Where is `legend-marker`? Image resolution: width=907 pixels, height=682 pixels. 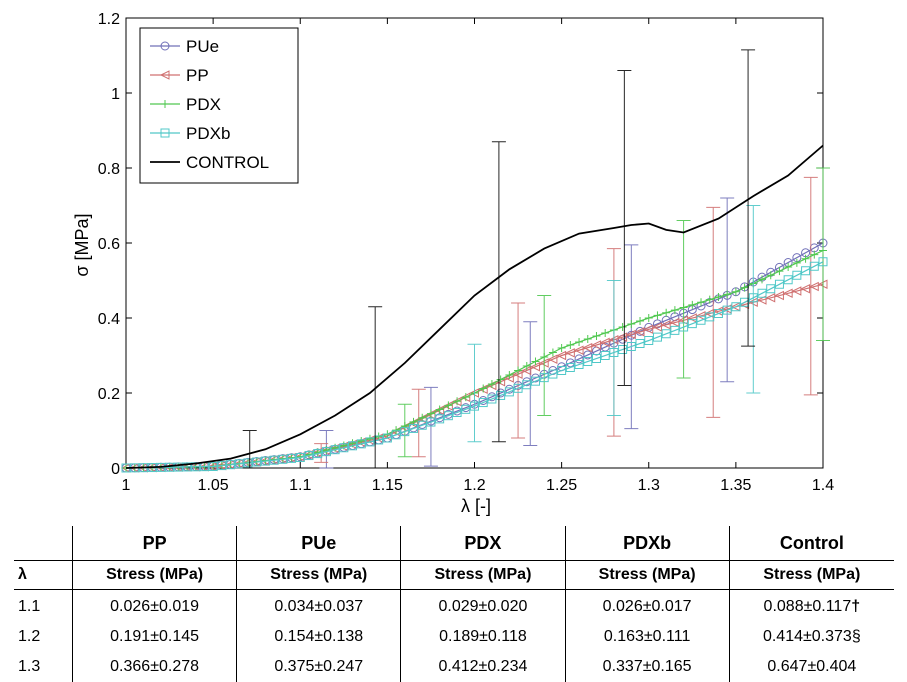
legend-marker is located at coordinates (164, 75).